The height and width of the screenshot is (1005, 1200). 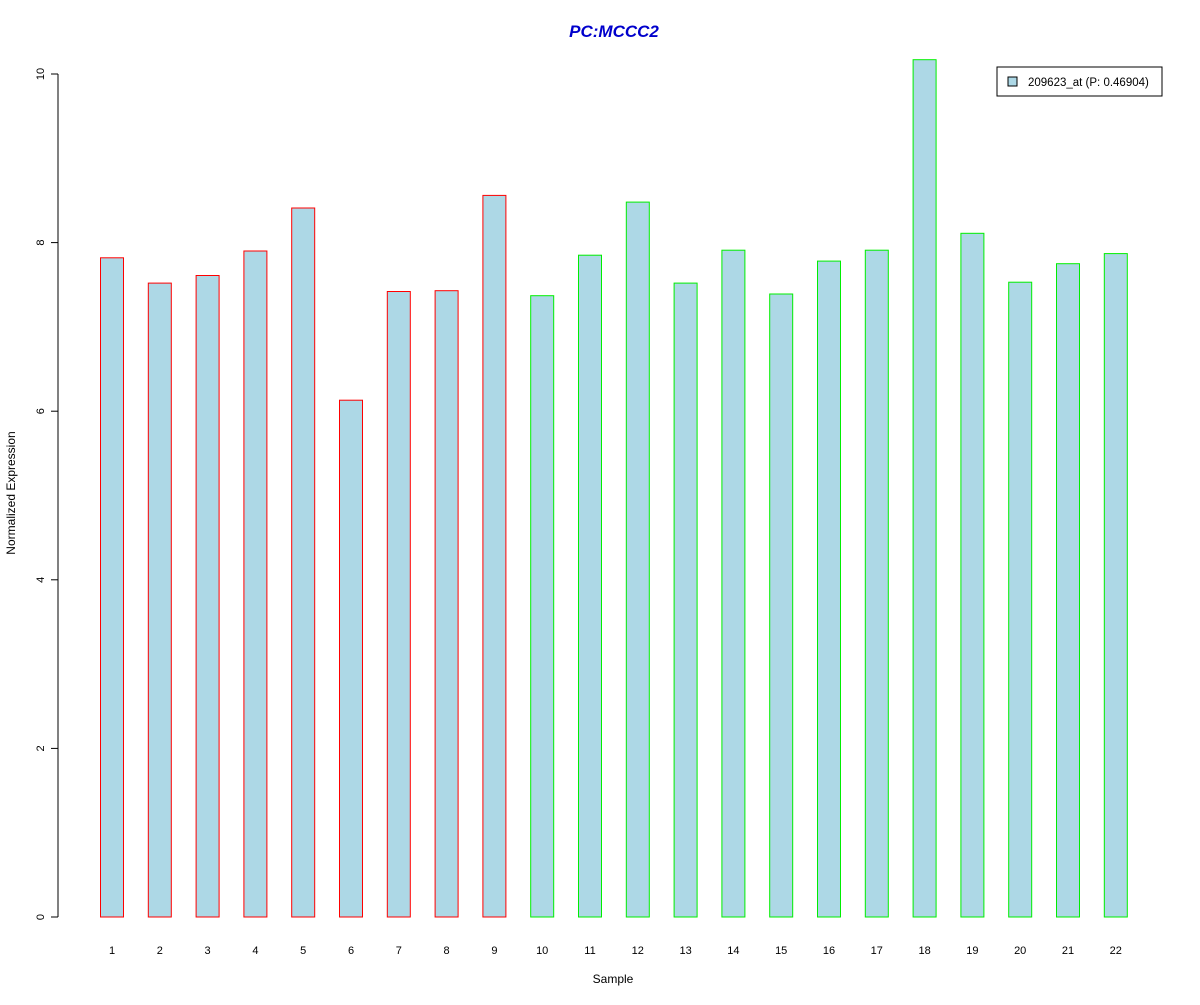 I want to click on legend-box, so click(x=1079, y=81).